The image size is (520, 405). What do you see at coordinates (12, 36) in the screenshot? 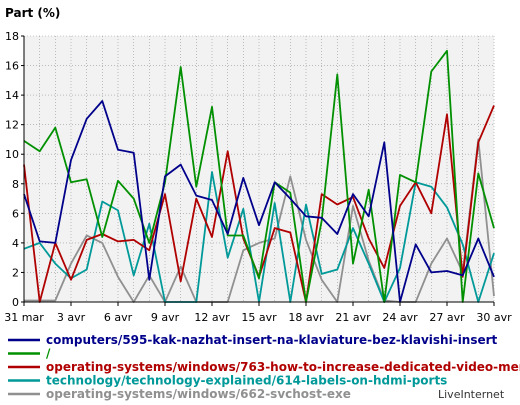
I see `y-tick-label: 18` at bounding box center [12, 36].